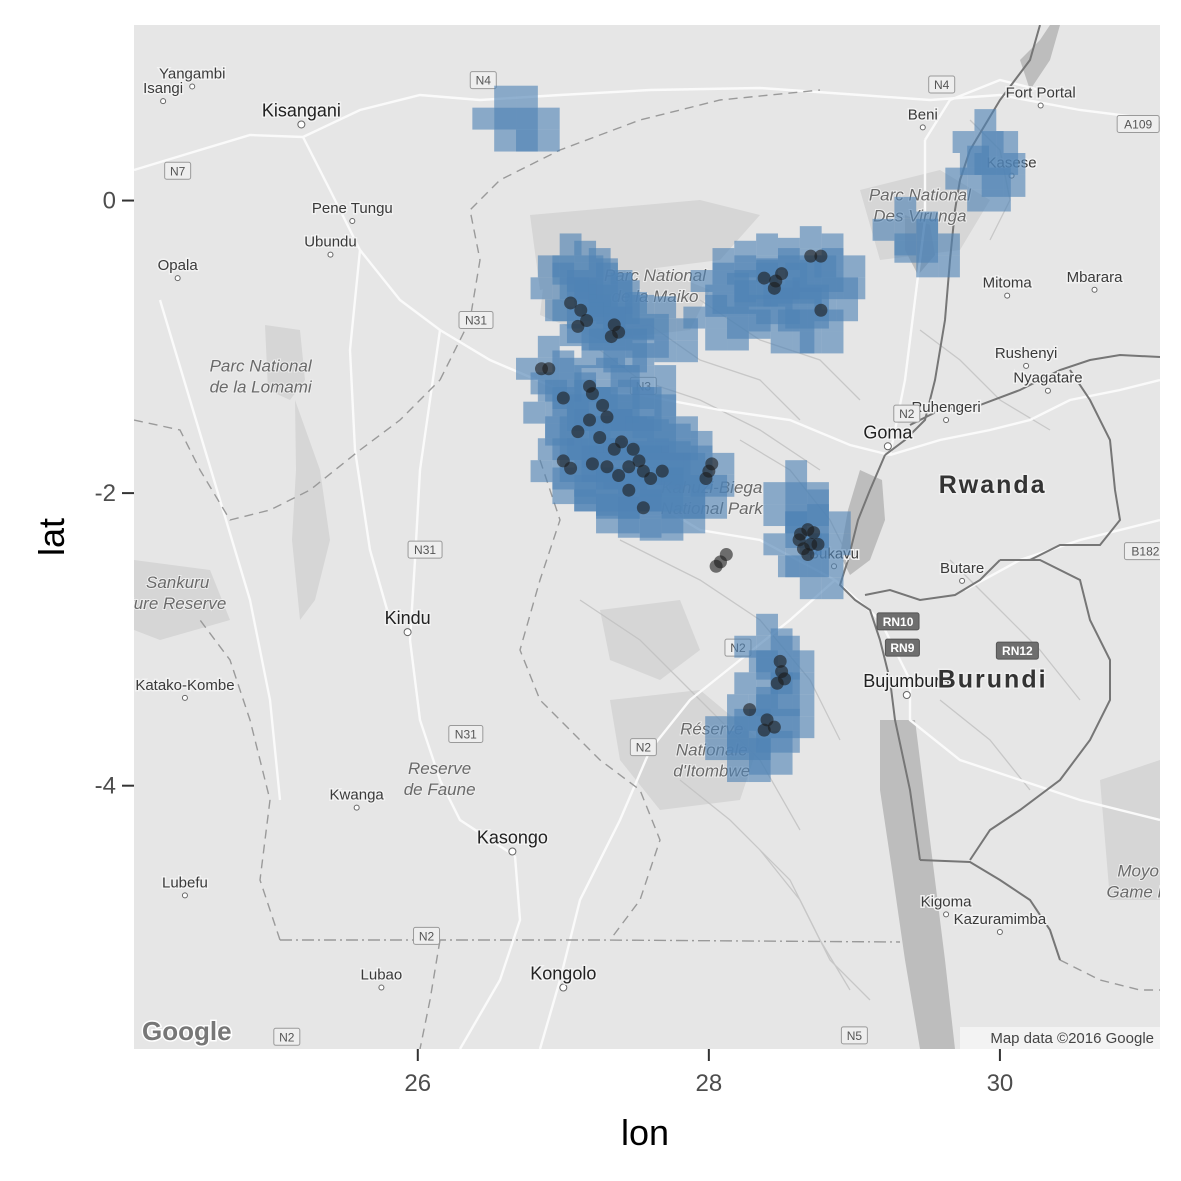 The width and height of the screenshot is (1181, 1181). I want to click on place-label: Lubao, so click(382, 975).